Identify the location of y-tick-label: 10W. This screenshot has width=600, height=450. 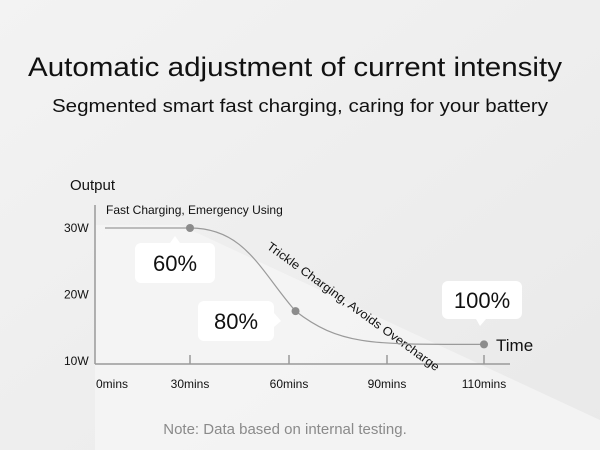
(76, 361).